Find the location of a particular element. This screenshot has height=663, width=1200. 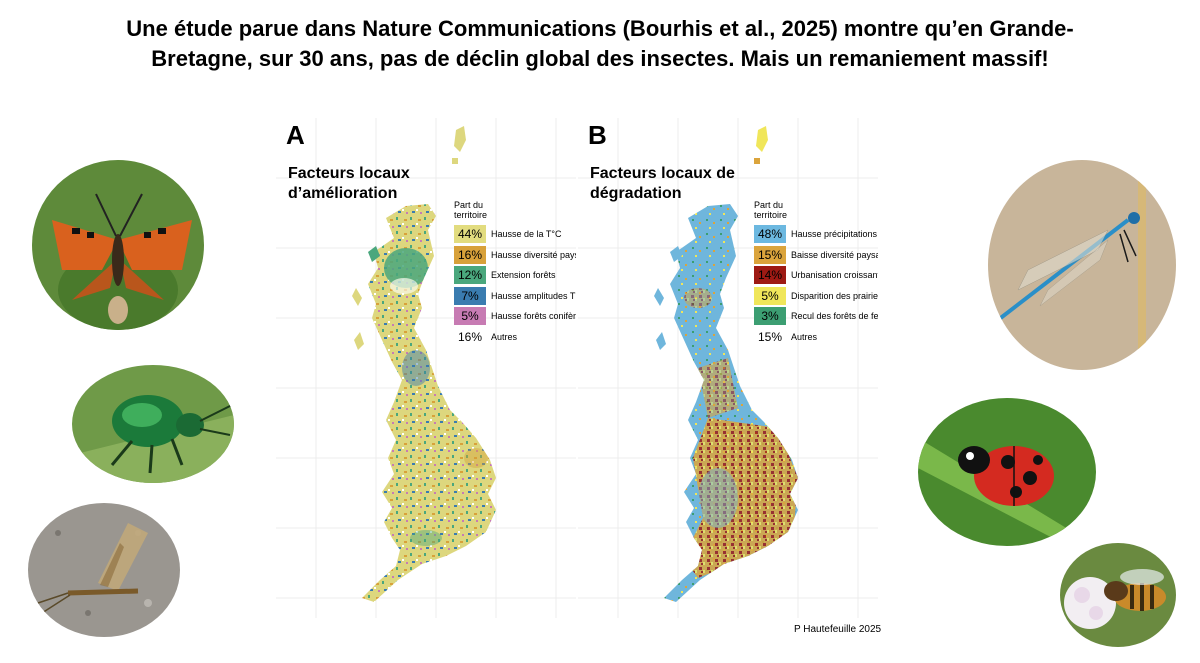

legend-item: 7% Hausse amplitudes T°C is located at coordinates (515, 296).